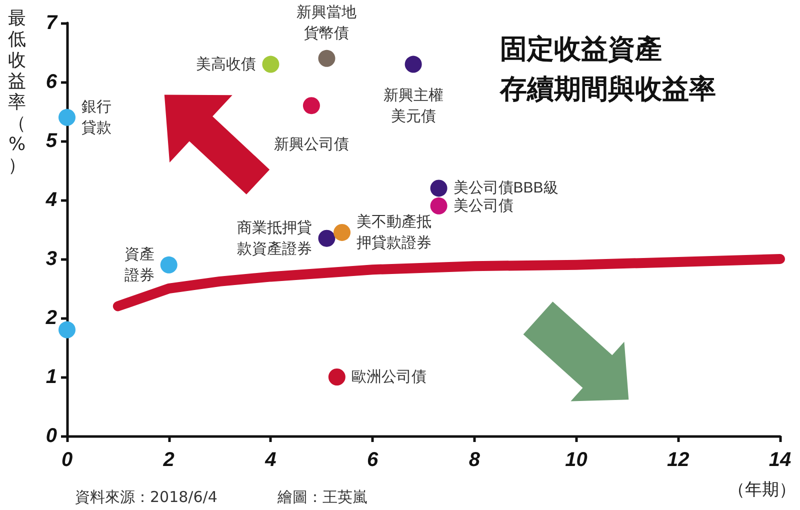 Image resolution: width=800 pixels, height=510 pixels. I want to click on series-label: 商業抵押貸款資產證券, so click(274, 238).